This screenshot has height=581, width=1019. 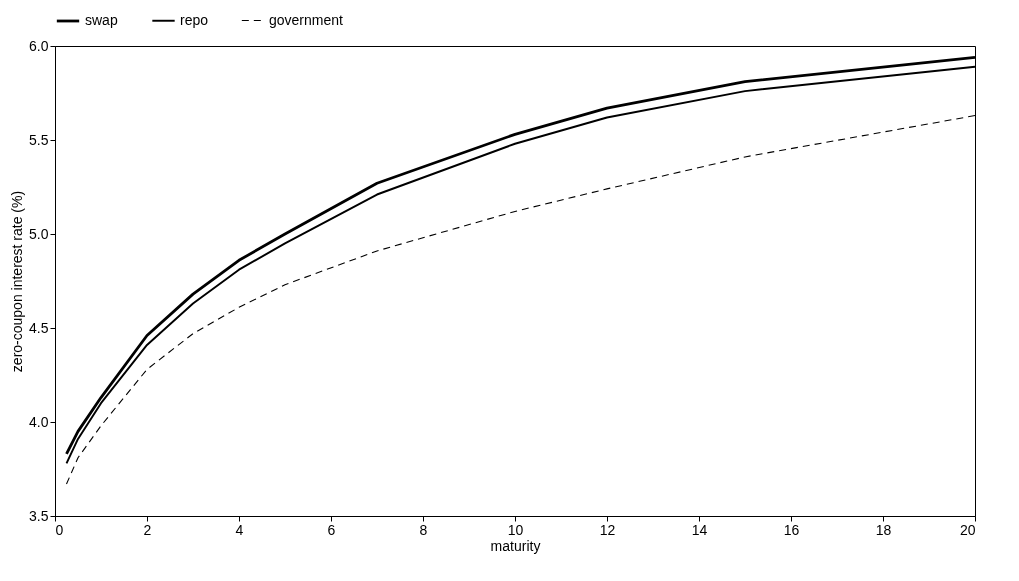 I want to click on y-tick-label: 3.5, so click(x=39, y=515).